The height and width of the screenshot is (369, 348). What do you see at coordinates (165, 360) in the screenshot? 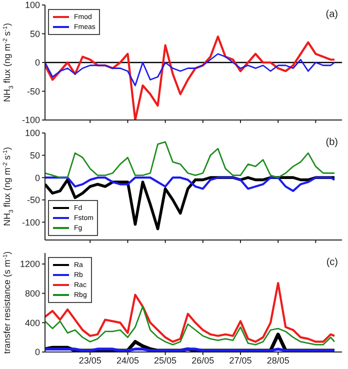
I see `x-tick-label: 25/05` at bounding box center [165, 360].